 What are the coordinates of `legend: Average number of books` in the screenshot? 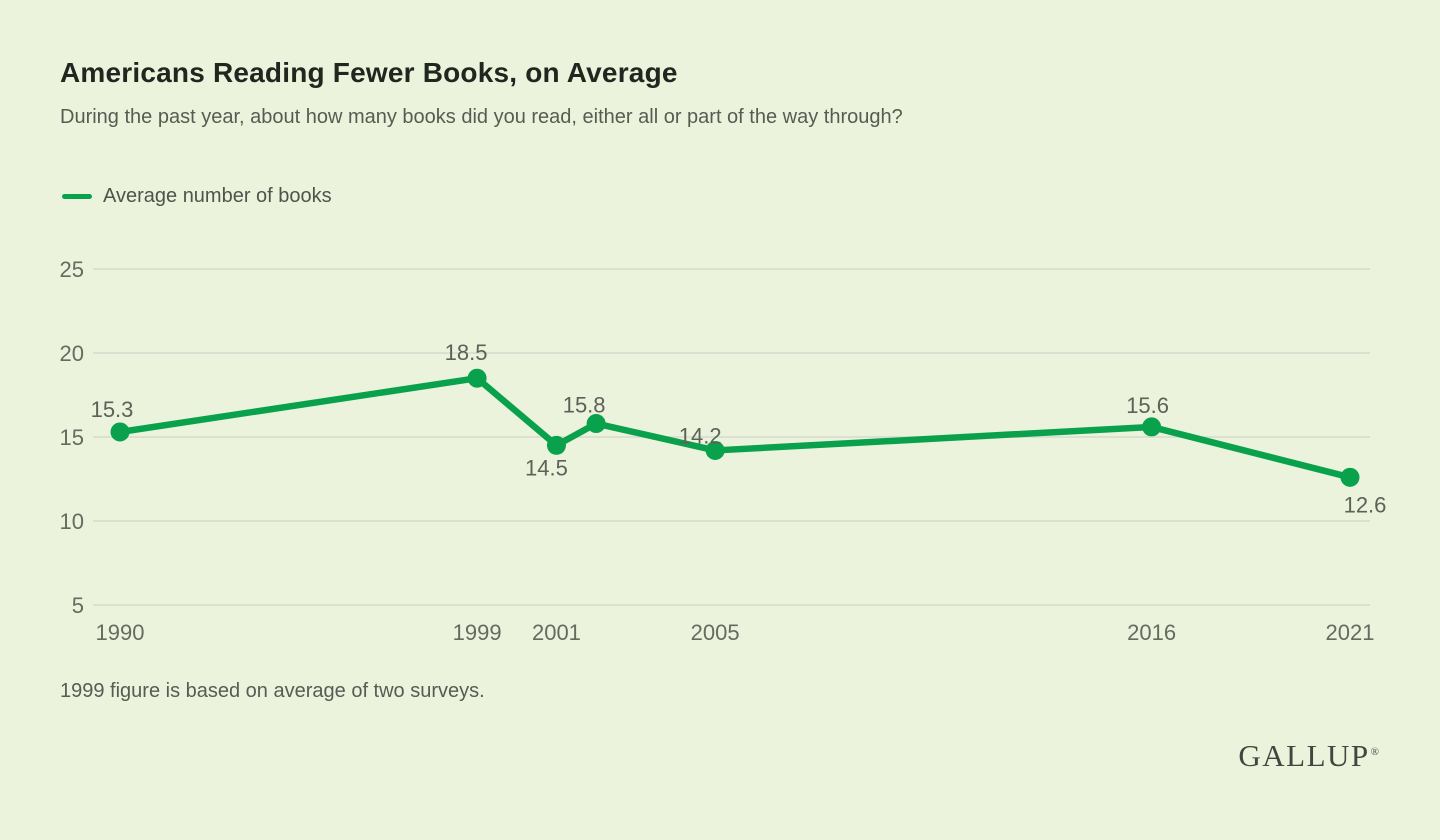 It's located at (197, 196).